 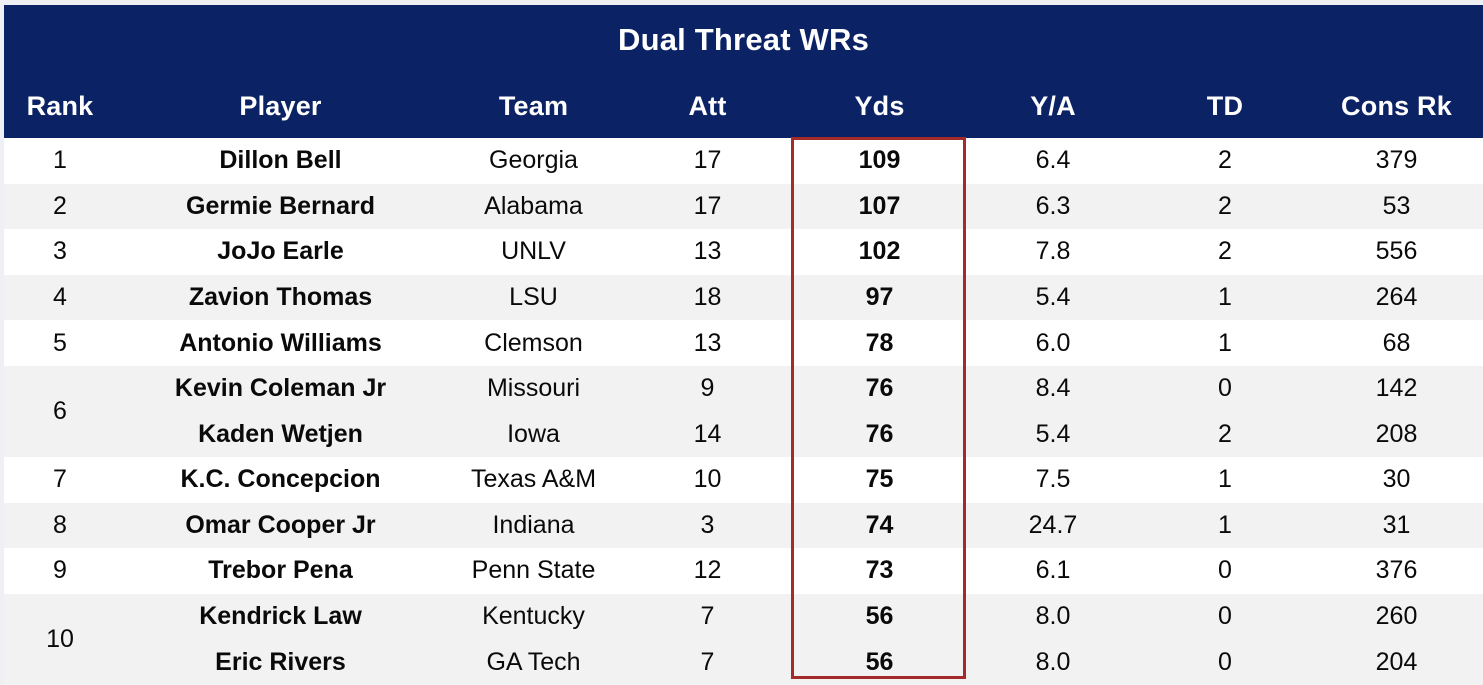 What do you see at coordinates (879, 251) in the screenshot?
I see `yds-cell: 102` at bounding box center [879, 251].